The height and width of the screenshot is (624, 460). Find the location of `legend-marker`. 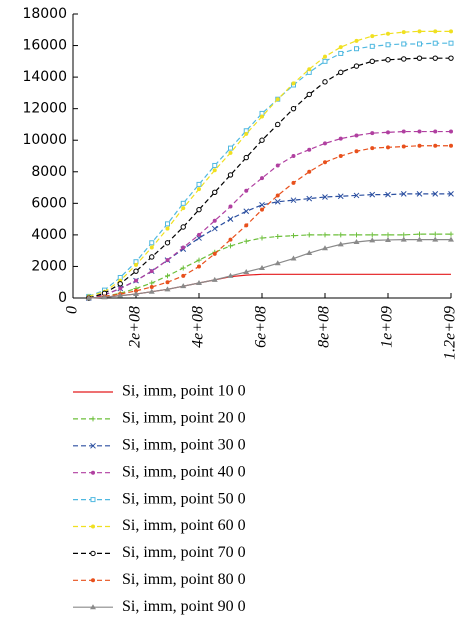

legend-marker is located at coordinates (93, 526).